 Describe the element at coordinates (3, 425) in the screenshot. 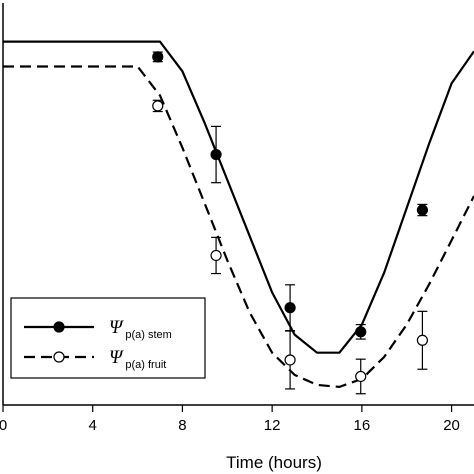

I see `x-tick-label-0: 0` at that location.